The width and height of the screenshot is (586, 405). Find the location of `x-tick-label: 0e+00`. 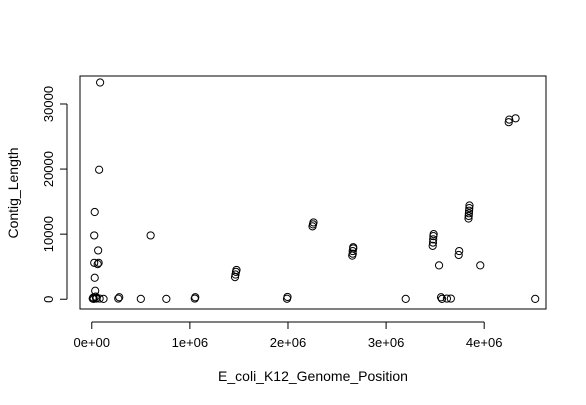

x-tick-label: 0e+00 is located at coordinates (92, 342).